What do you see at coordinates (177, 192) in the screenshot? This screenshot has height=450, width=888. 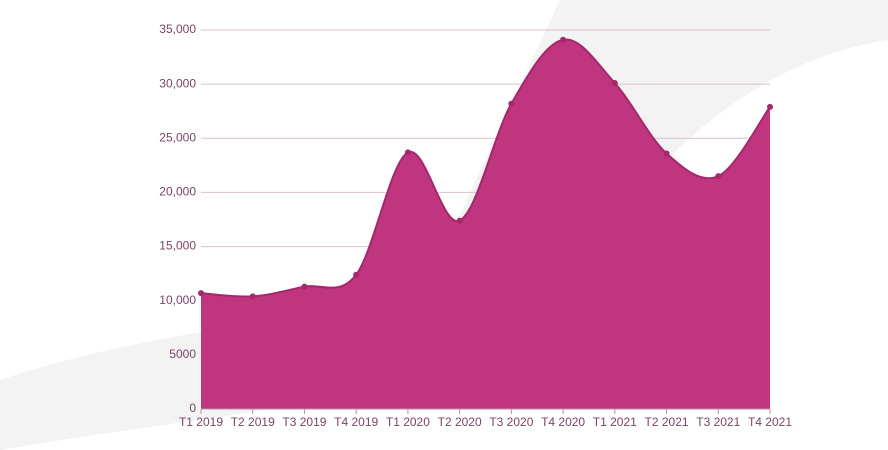 I see `y-tick-label: 20,000` at bounding box center [177, 192].